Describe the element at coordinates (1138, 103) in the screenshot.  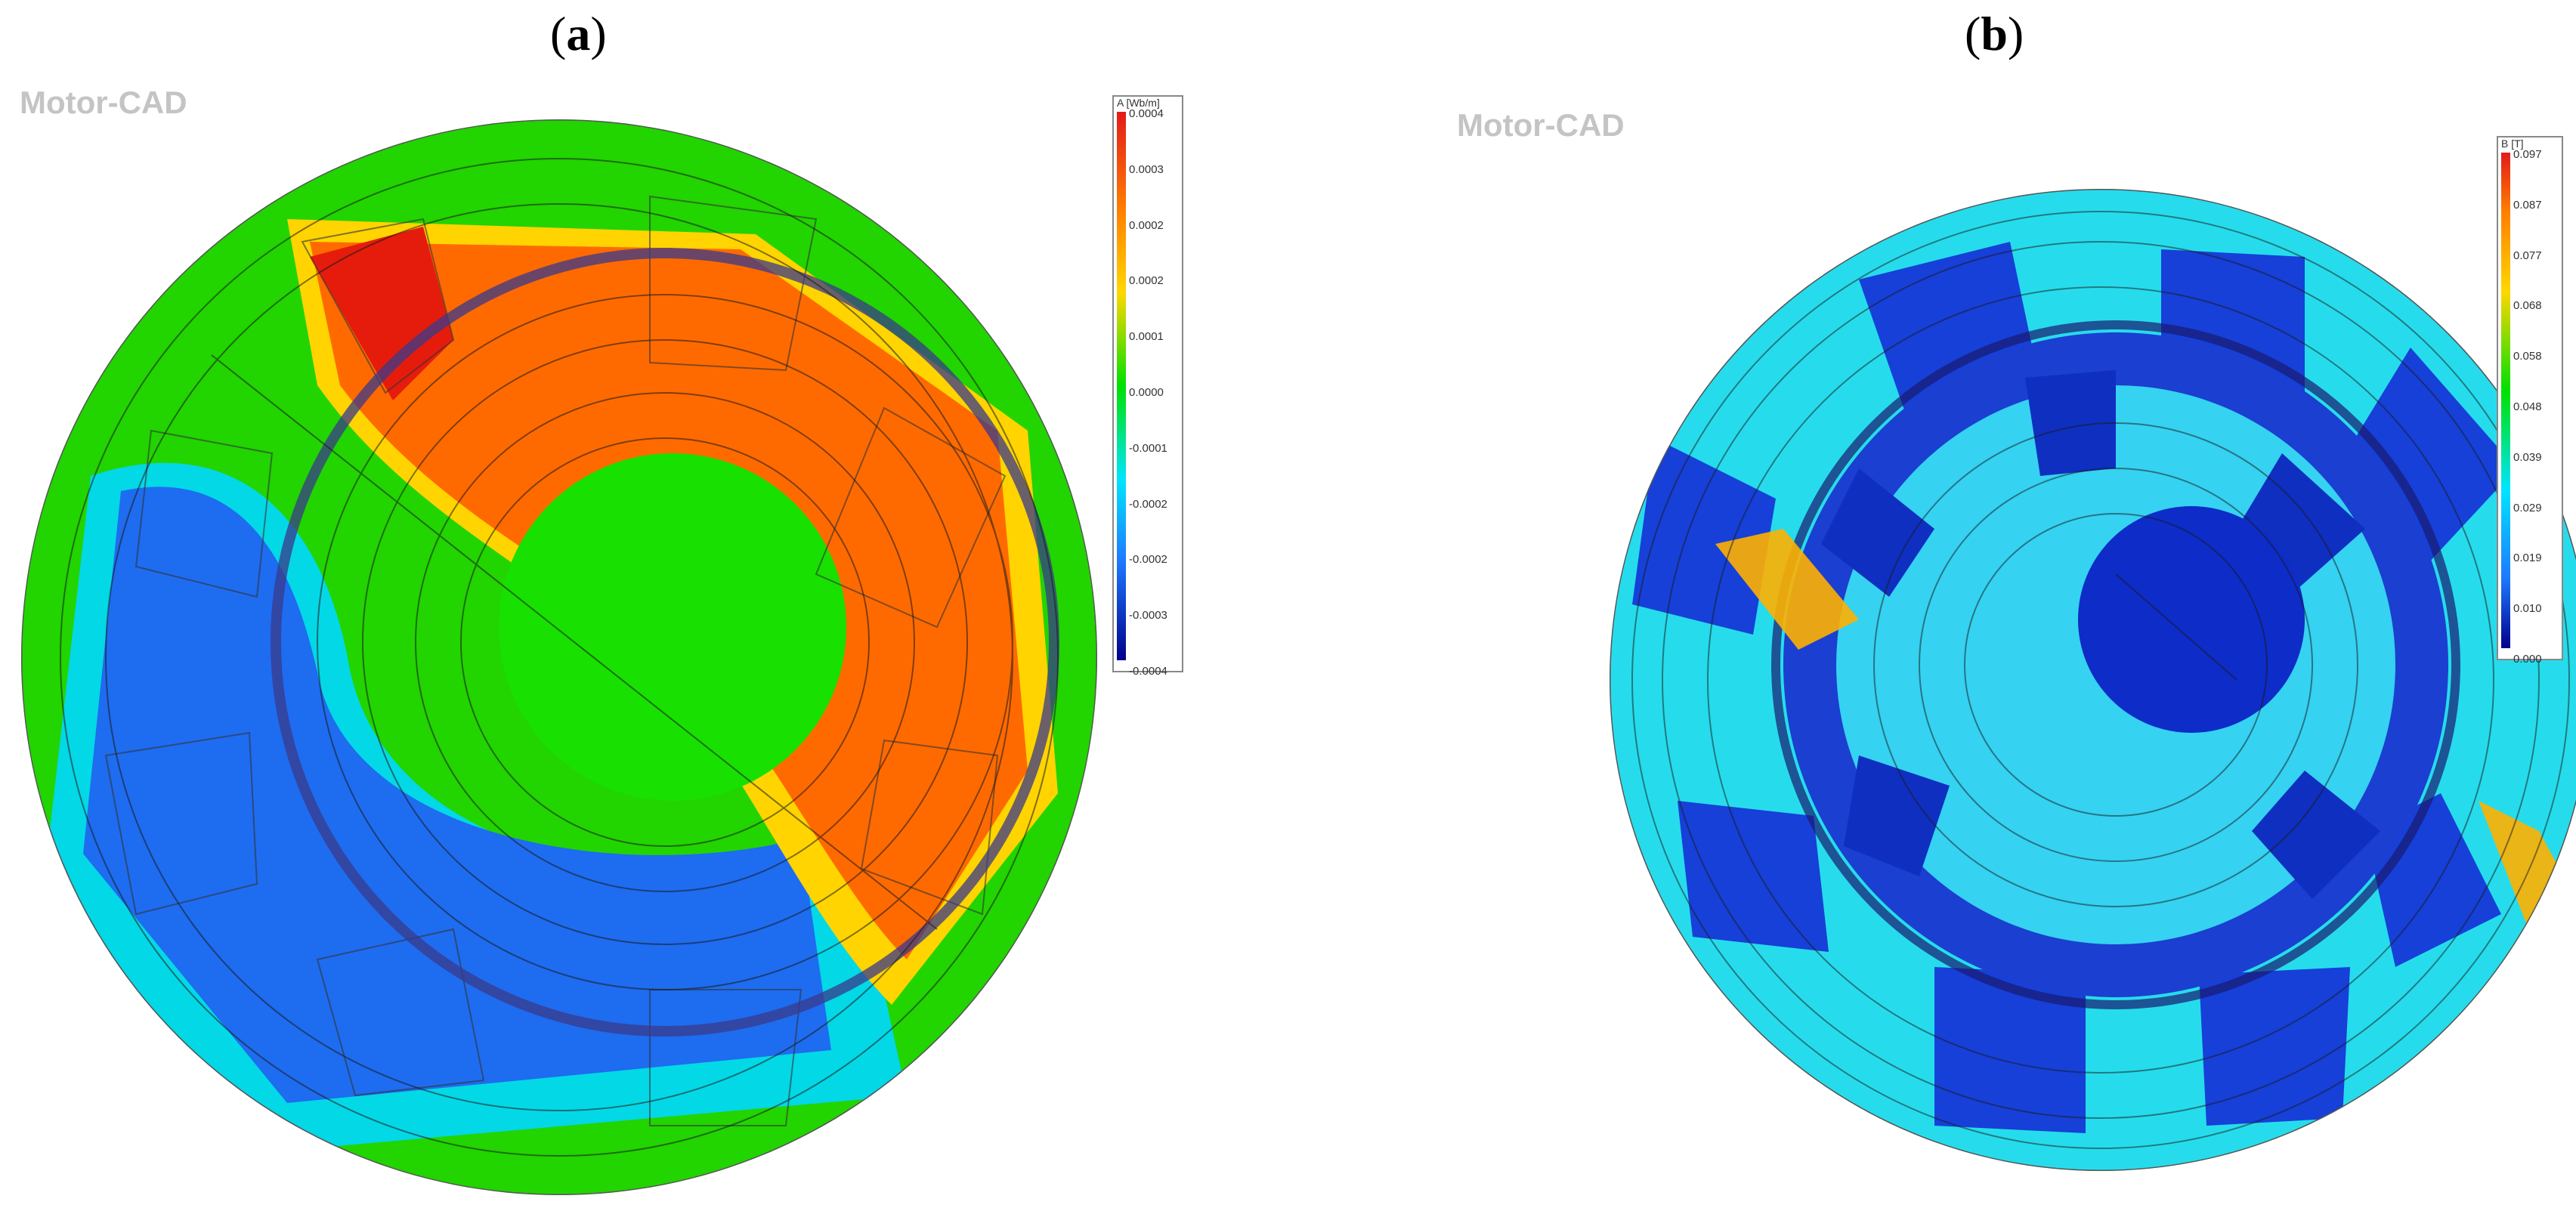
I see `legend-a-title: A [Wb/m]` at that location.